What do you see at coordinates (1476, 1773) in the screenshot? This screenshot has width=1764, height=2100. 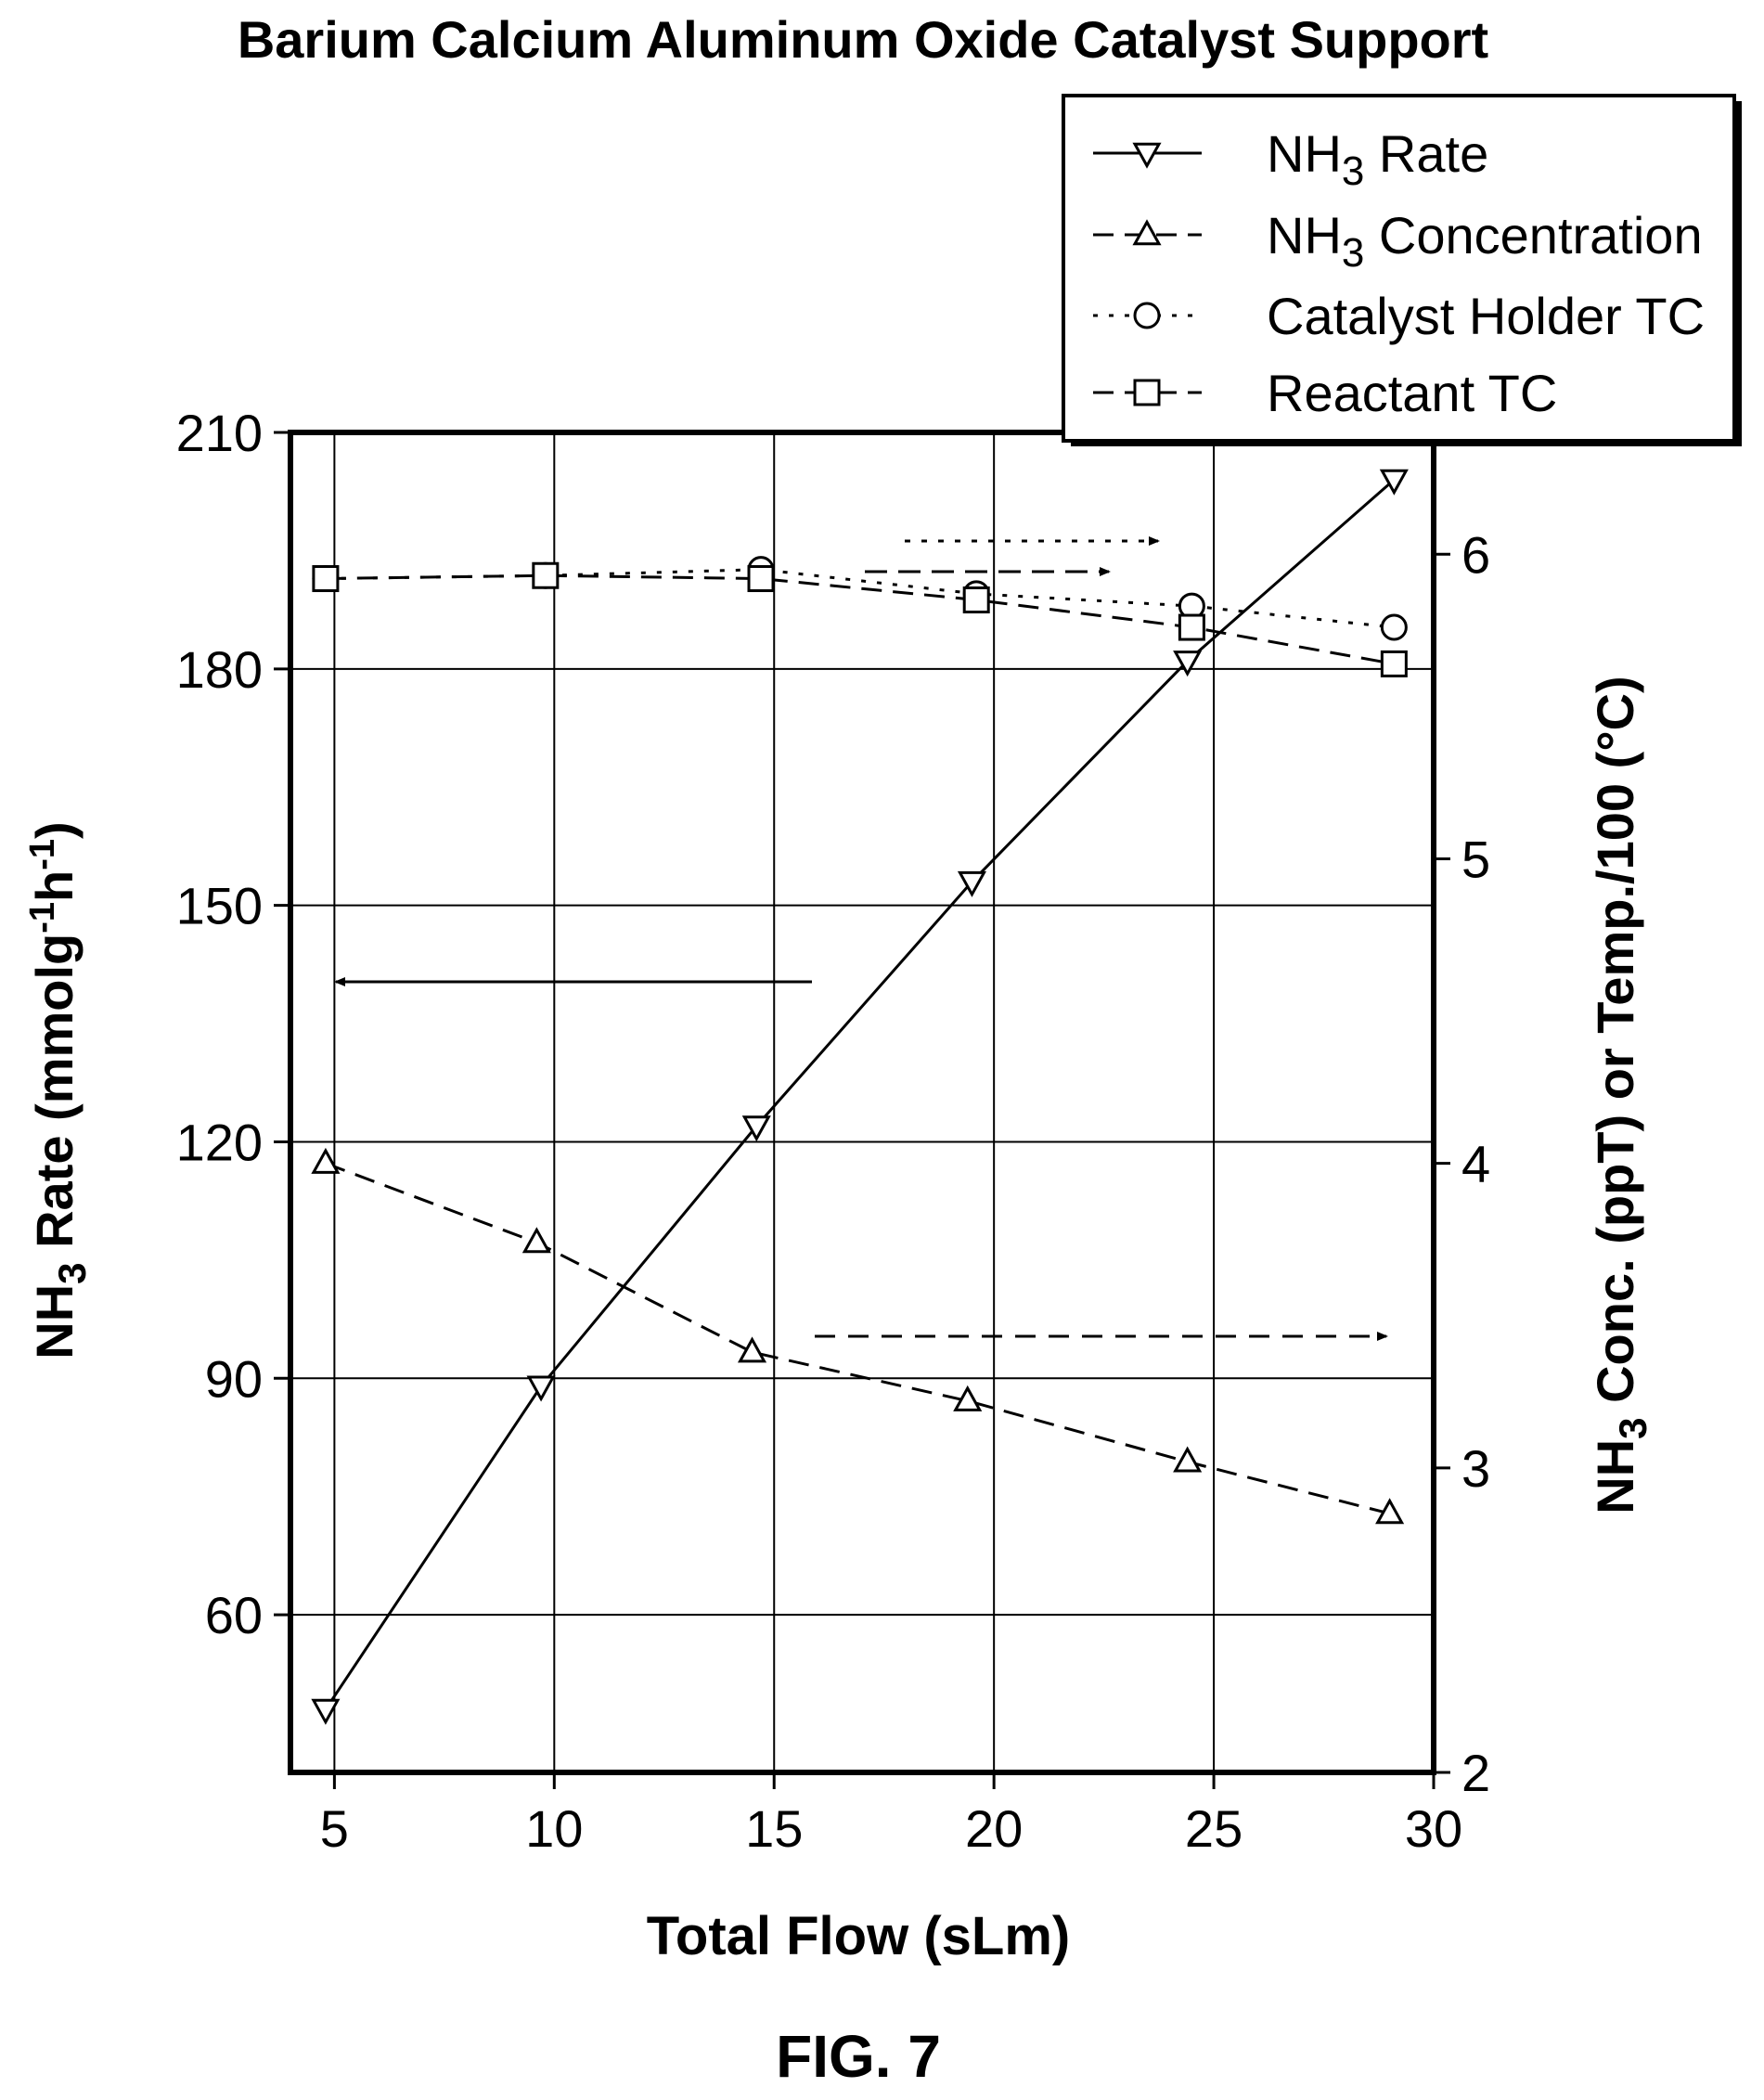 I see `right-y-tick-label-0: 2` at bounding box center [1476, 1773].